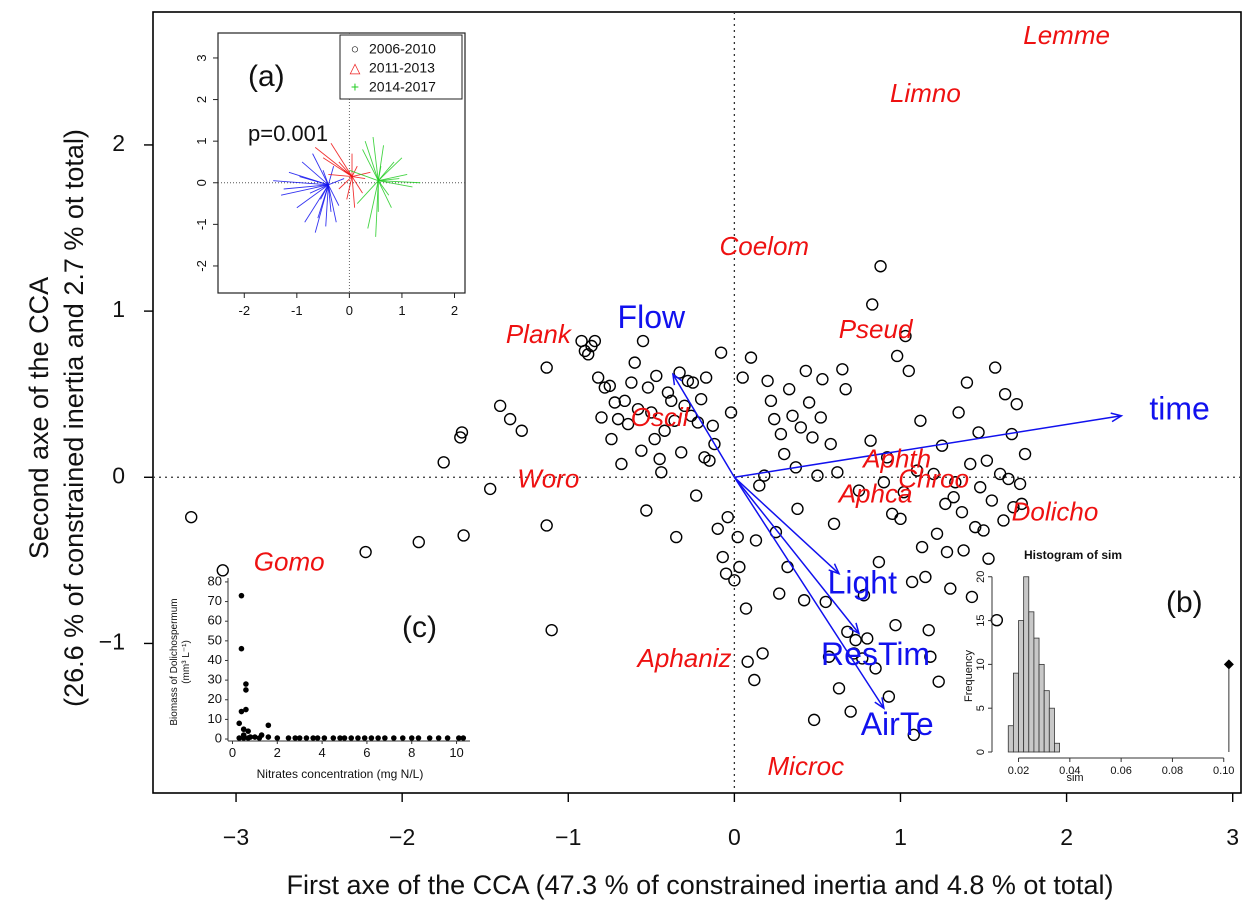 The image size is (1244, 912). Describe the element at coordinates (118, 475) in the screenshot. I see `y-tick-label: 0` at that location.